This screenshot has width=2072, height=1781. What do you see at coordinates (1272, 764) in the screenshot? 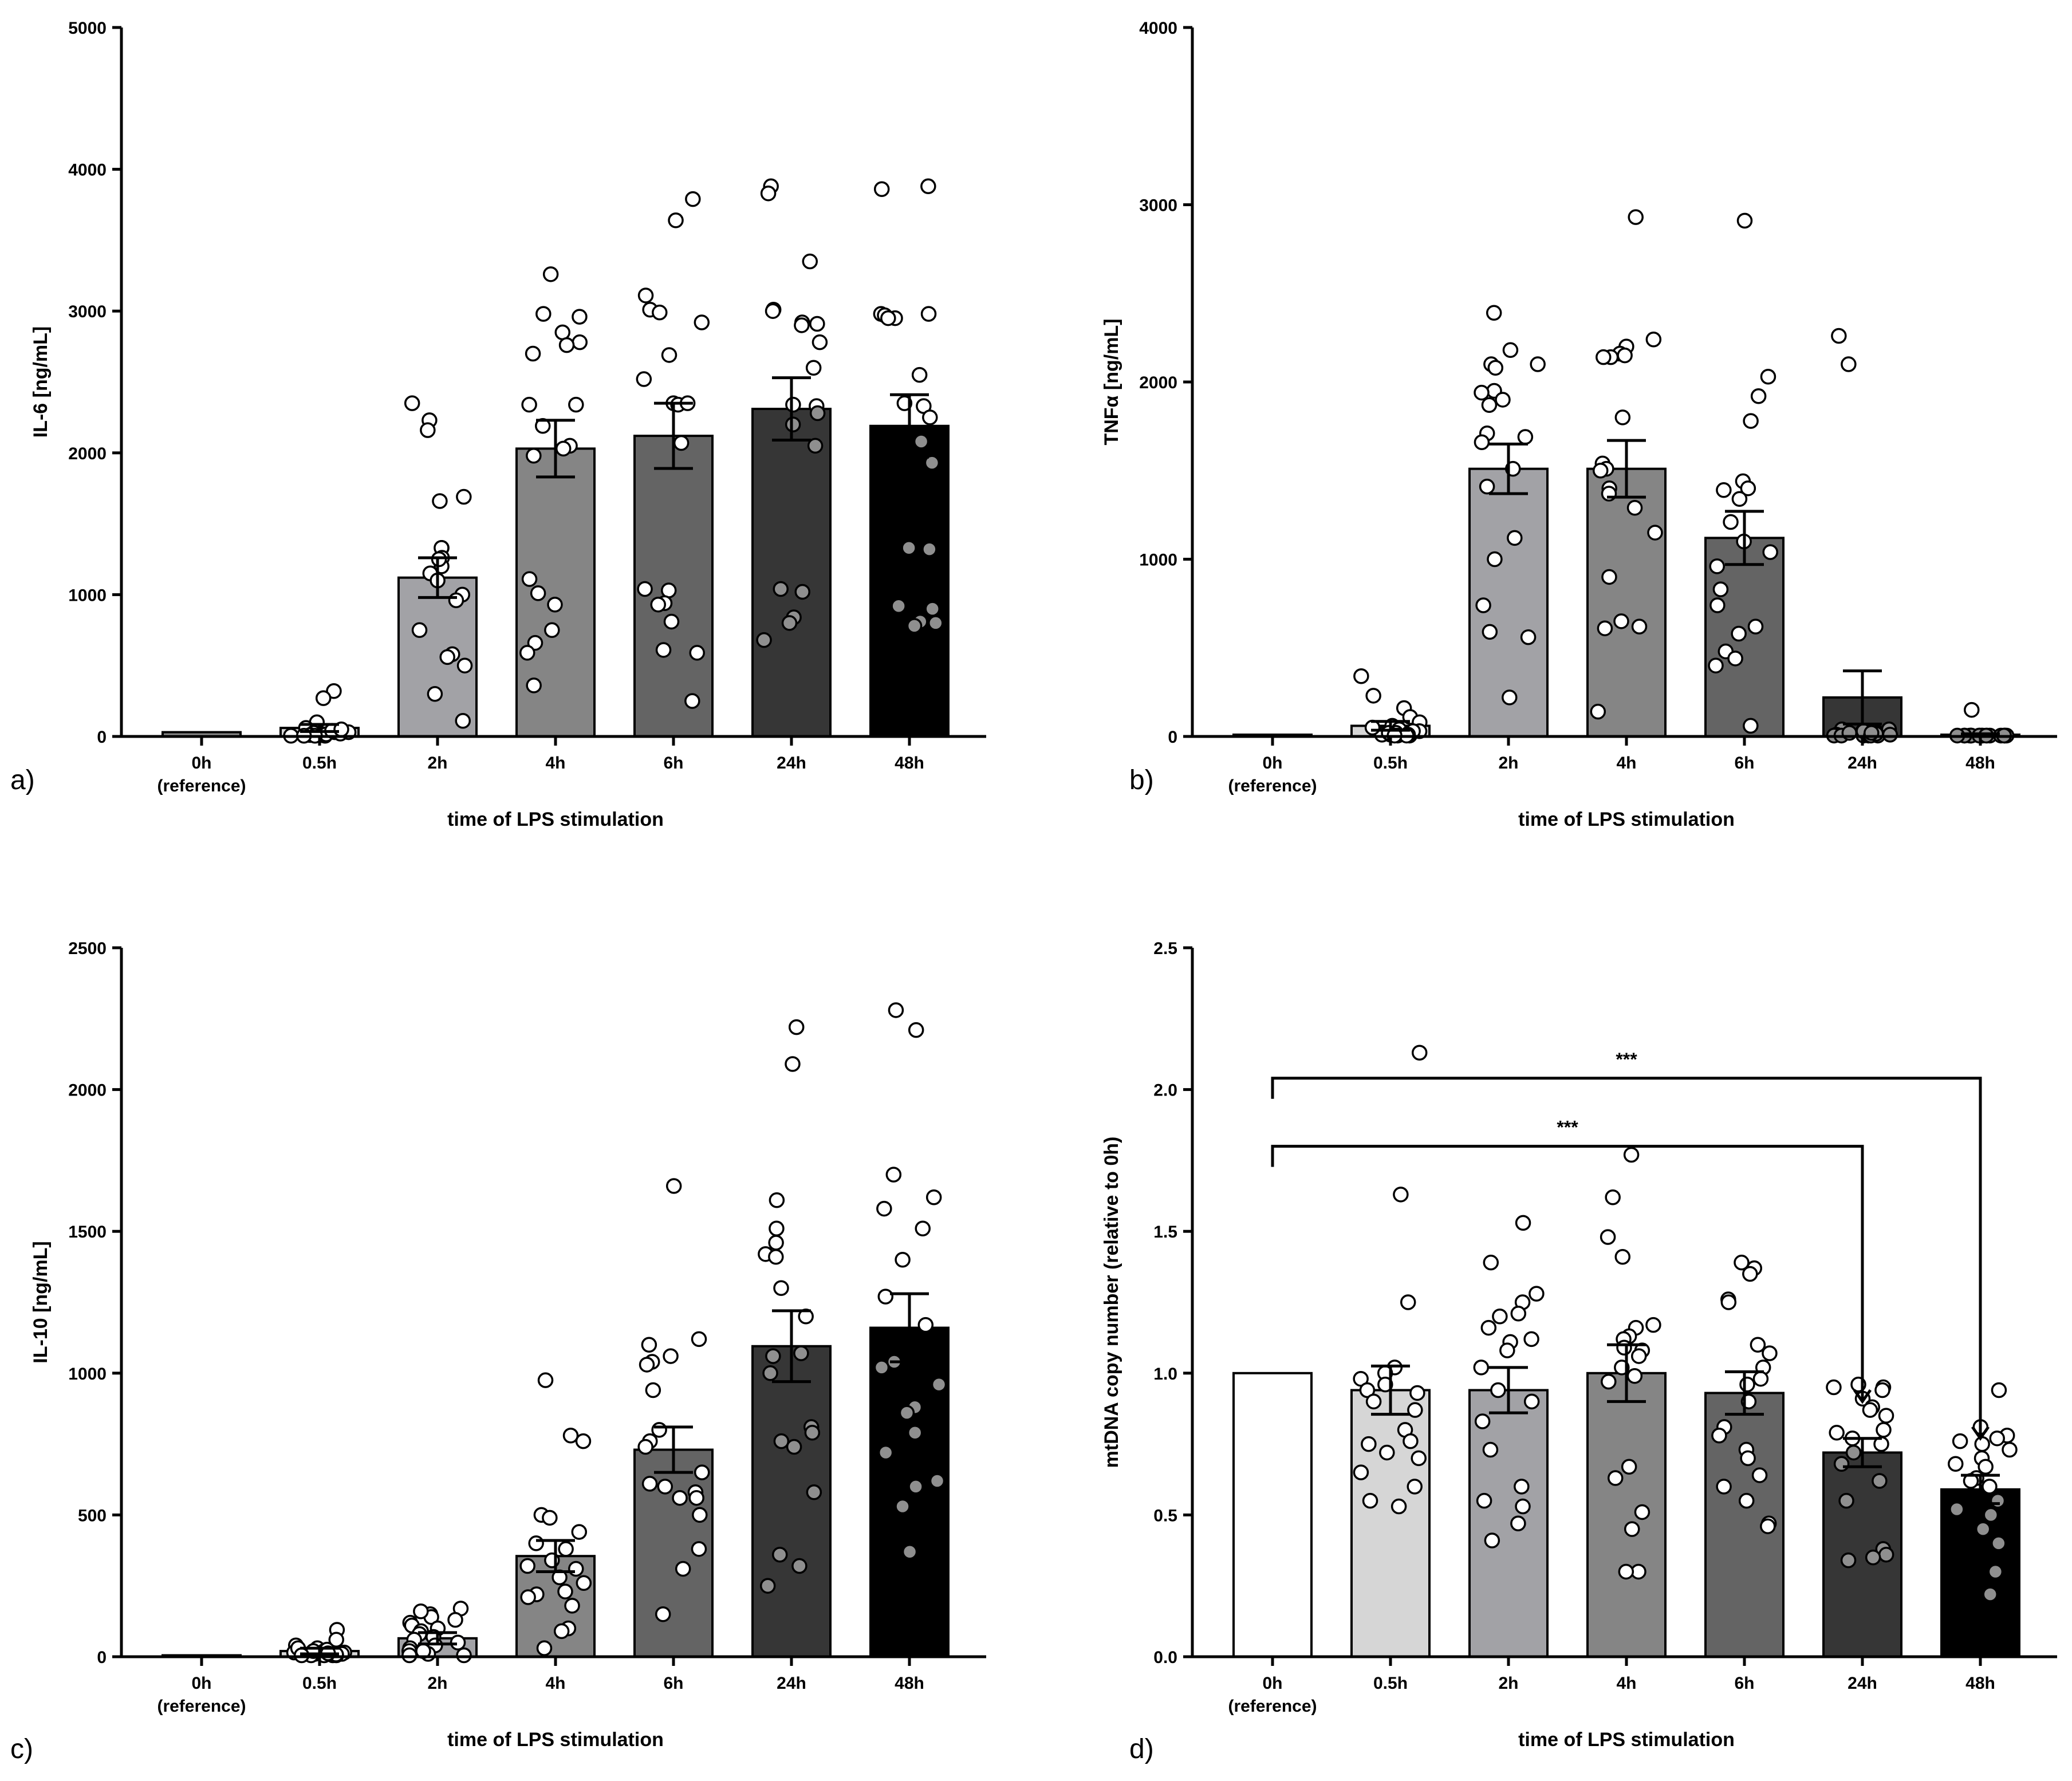
I see `x-tick-label: 0h` at bounding box center [1272, 764].